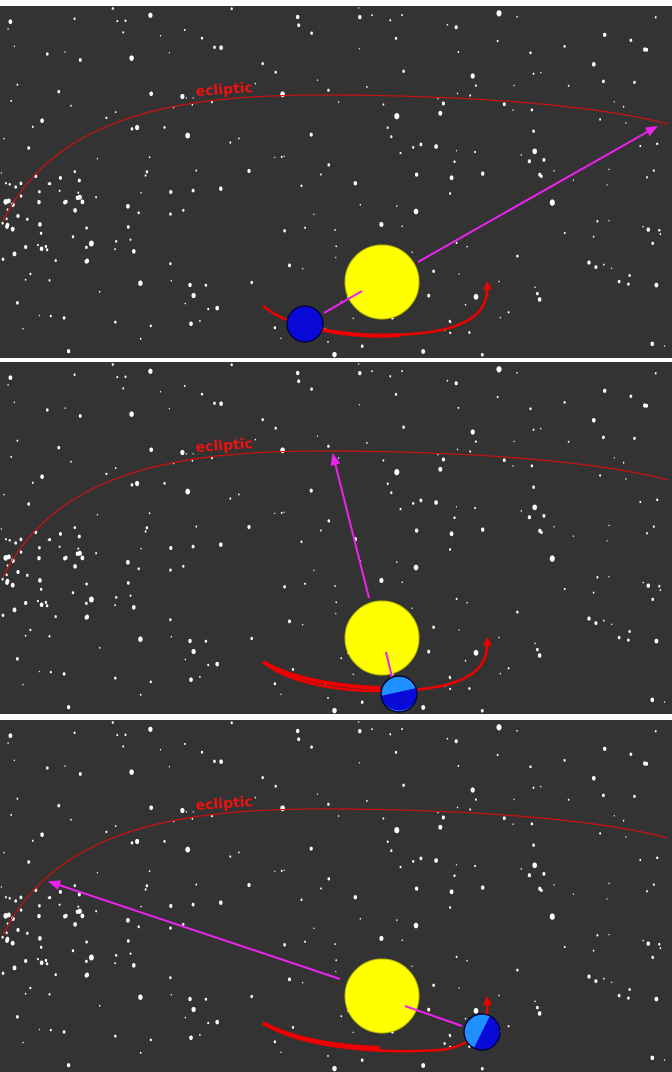  I want to click on sightline-arrow, so click(350, 526).